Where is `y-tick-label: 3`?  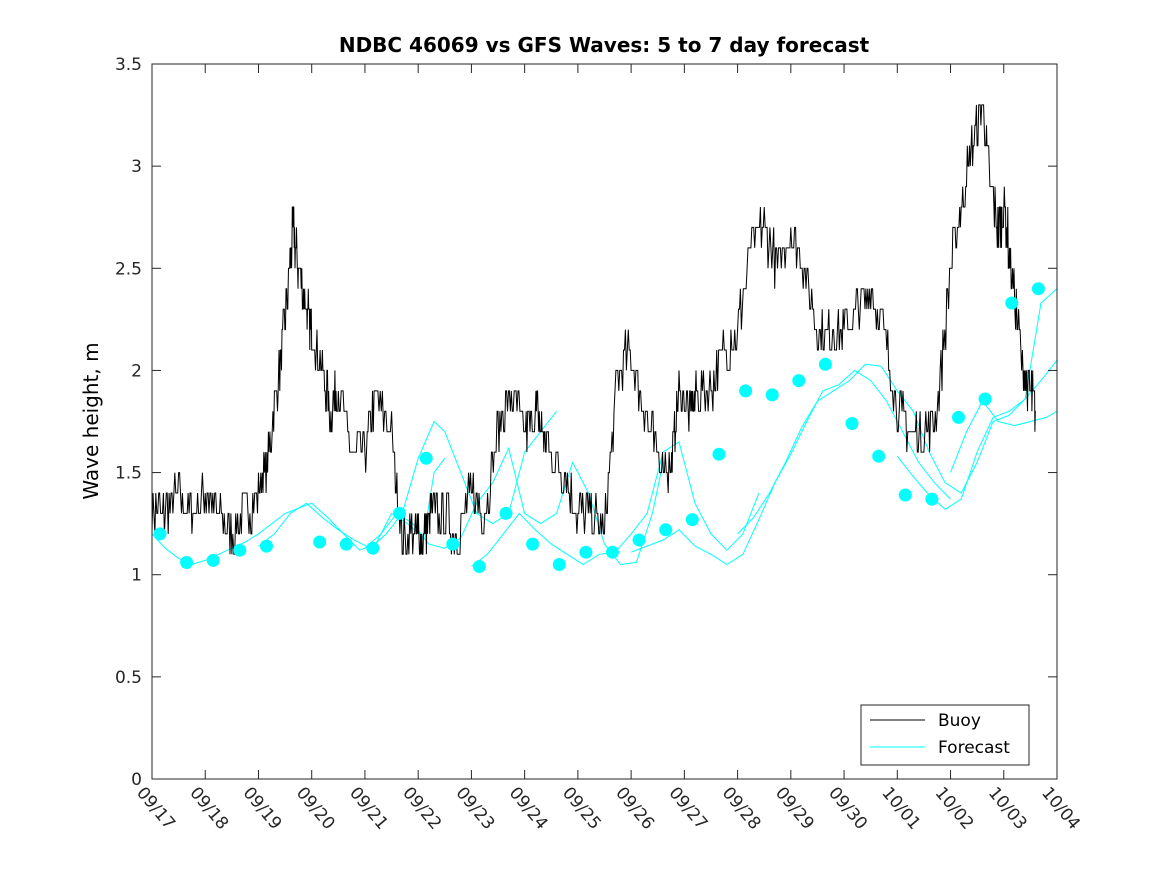
y-tick-label: 3 is located at coordinates (136, 167).